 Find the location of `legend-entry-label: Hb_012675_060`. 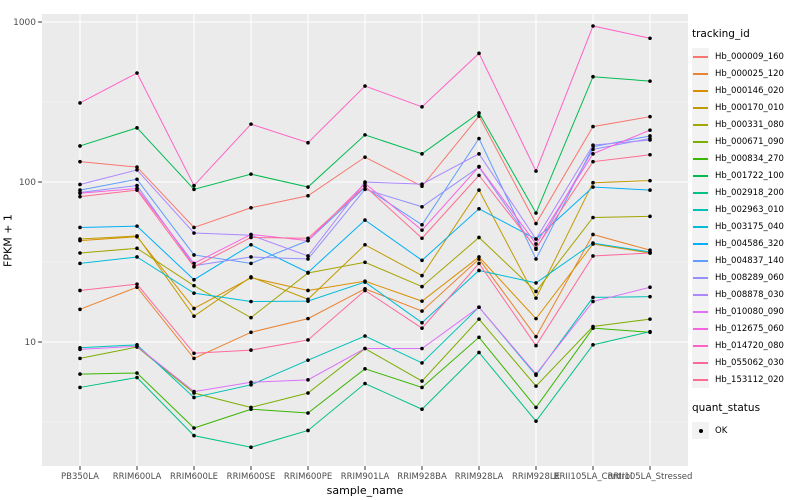

legend-entry-label: Hb_012675_060 is located at coordinates (749, 328).